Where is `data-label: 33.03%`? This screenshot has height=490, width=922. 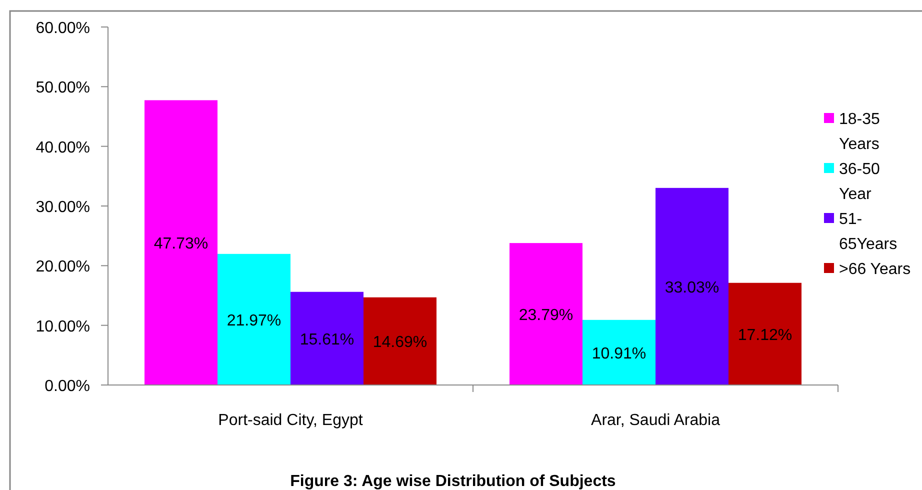
data-label: 33.03% is located at coordinates (692, 287).